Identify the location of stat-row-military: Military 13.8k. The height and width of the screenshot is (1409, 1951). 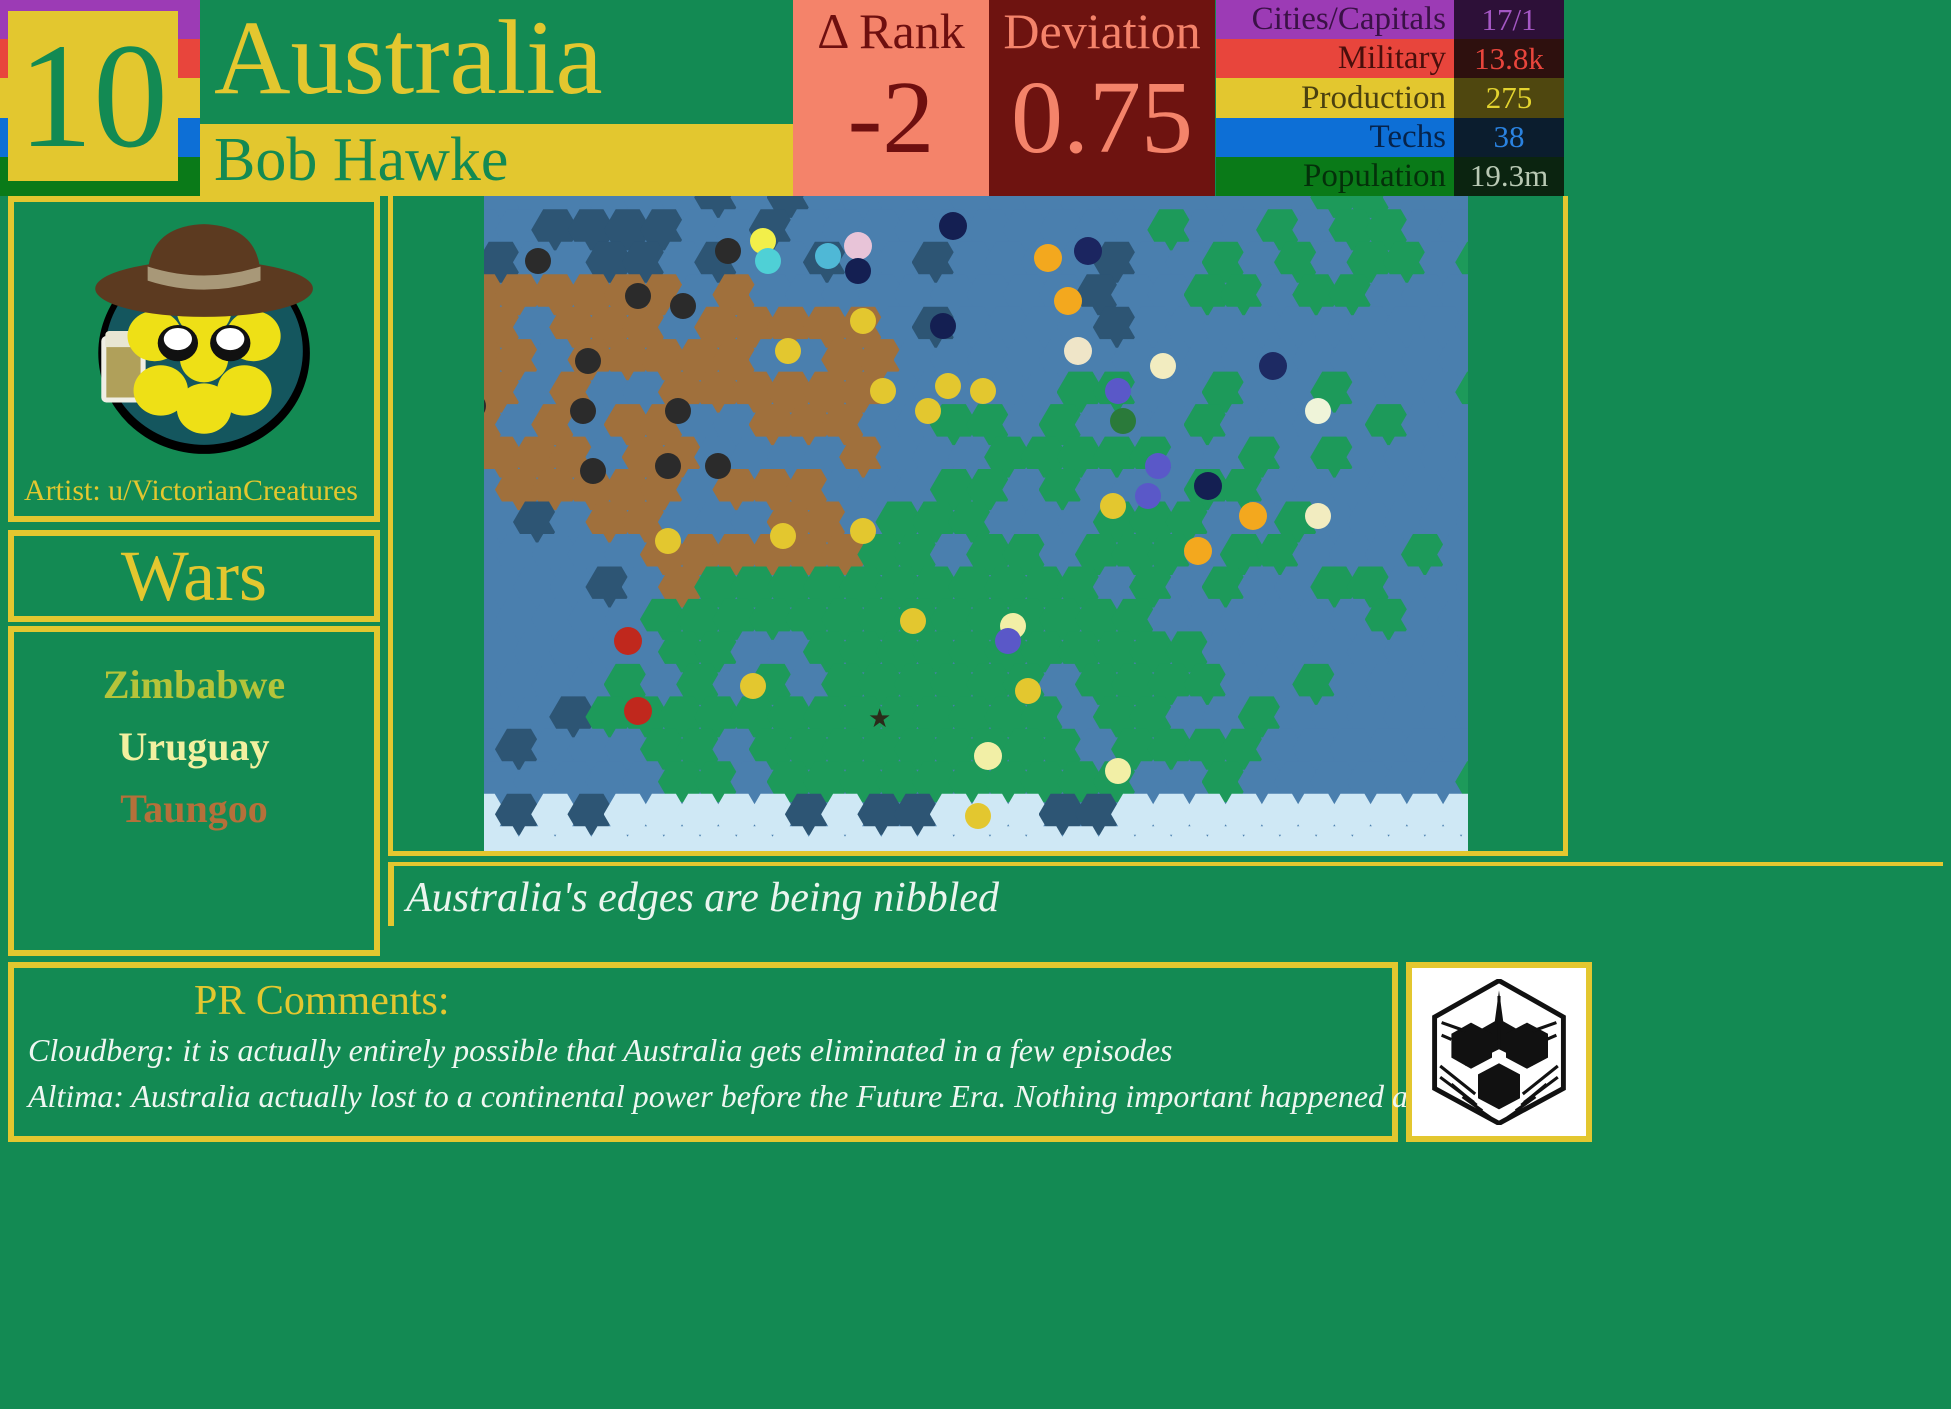
(1583, 59).